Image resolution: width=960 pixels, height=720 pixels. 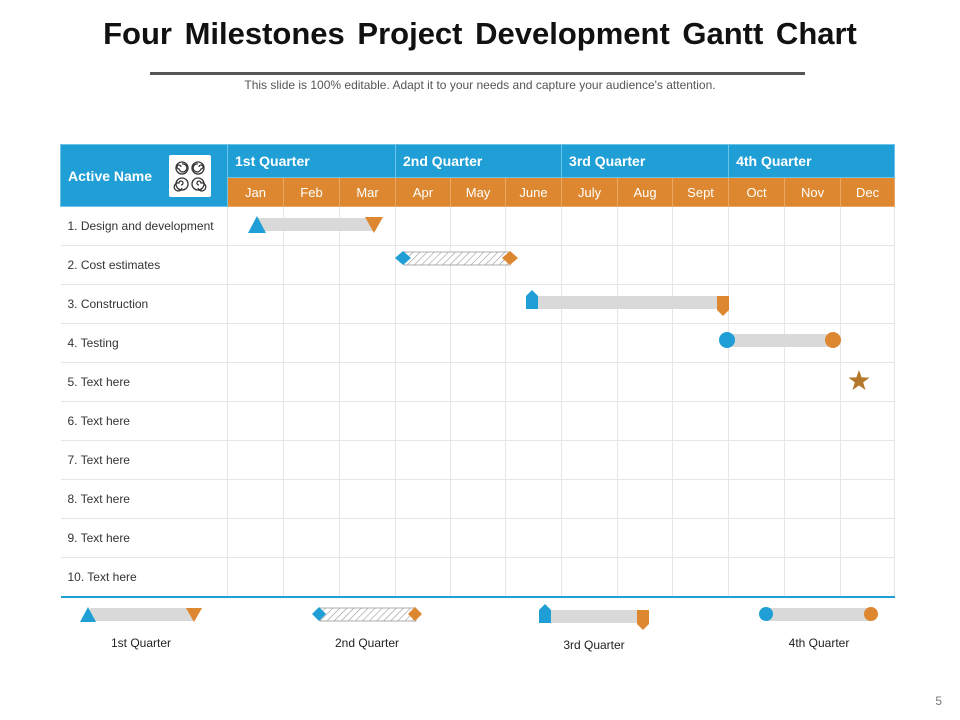 I want to click on task-name: 7. Text here, so click(x=144, y=460).